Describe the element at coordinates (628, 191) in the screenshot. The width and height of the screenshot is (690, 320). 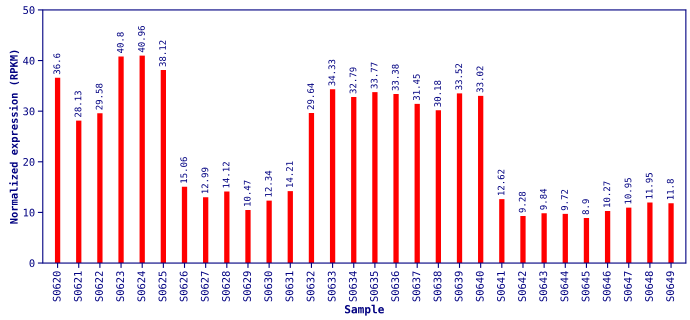
I see `data-label: 10.95` at that location.